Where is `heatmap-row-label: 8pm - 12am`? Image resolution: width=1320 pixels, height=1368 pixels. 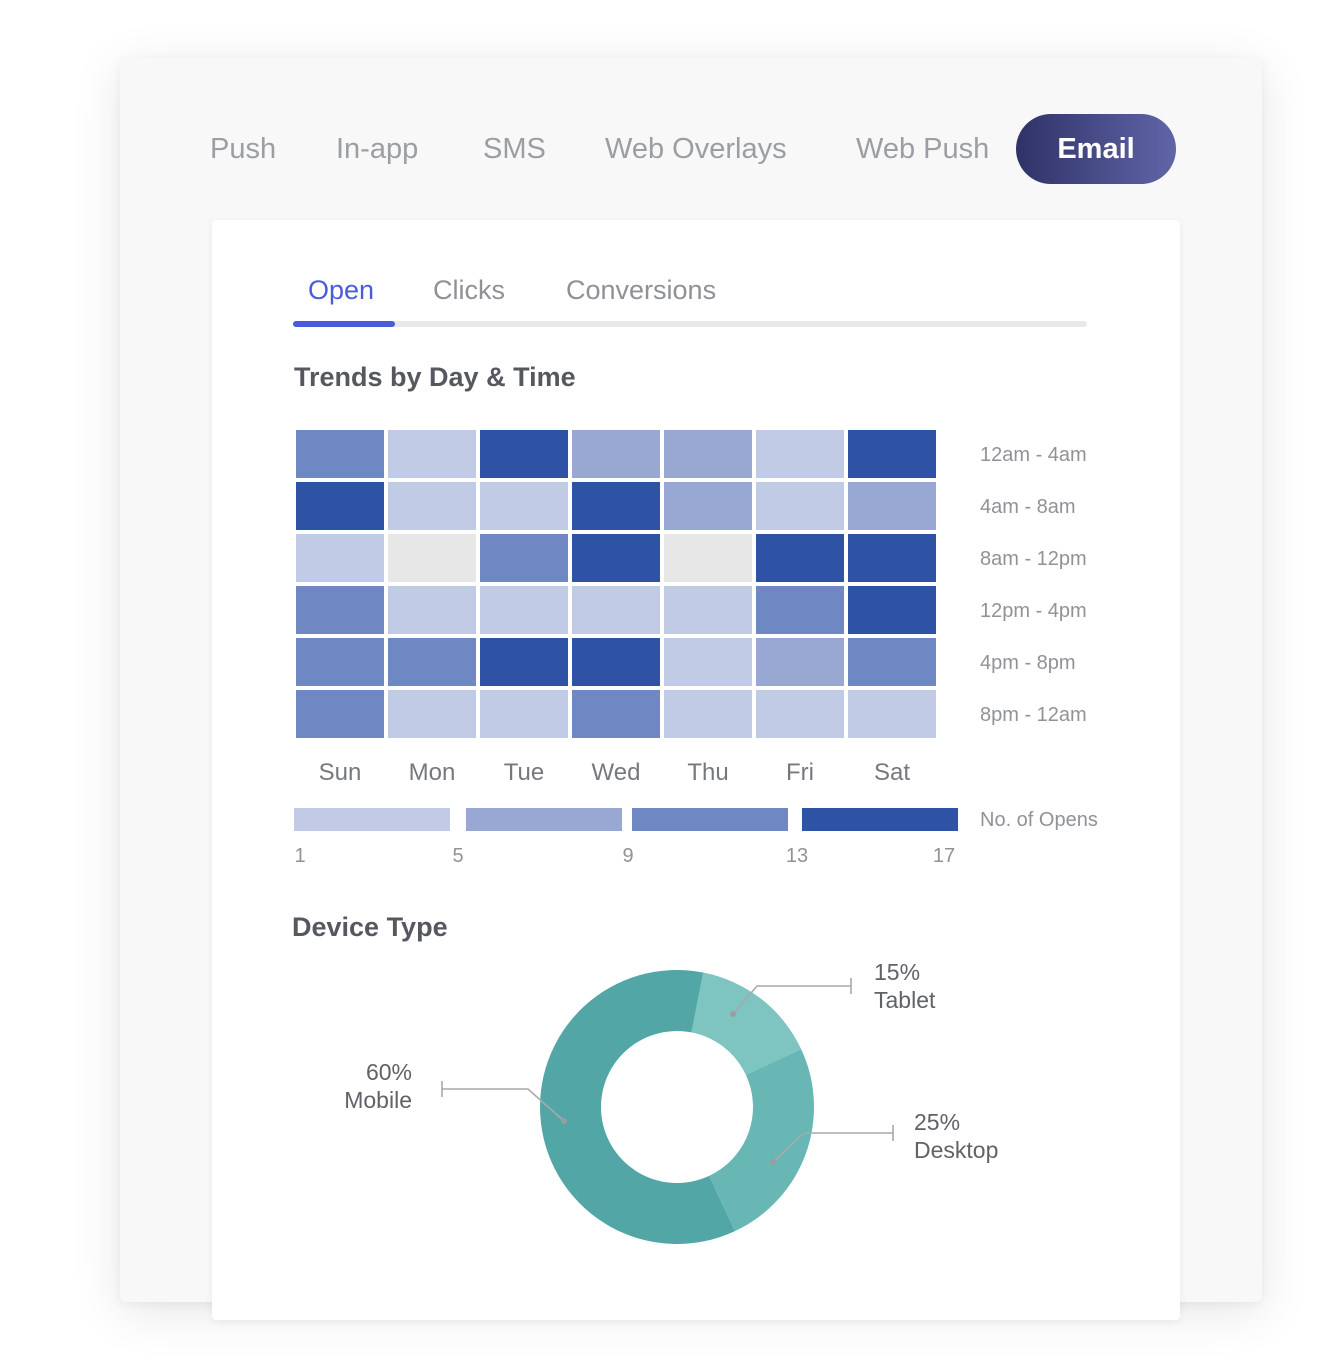 heatmap-row-label: 8pm - 12am is located at coordinates (1033, 715).